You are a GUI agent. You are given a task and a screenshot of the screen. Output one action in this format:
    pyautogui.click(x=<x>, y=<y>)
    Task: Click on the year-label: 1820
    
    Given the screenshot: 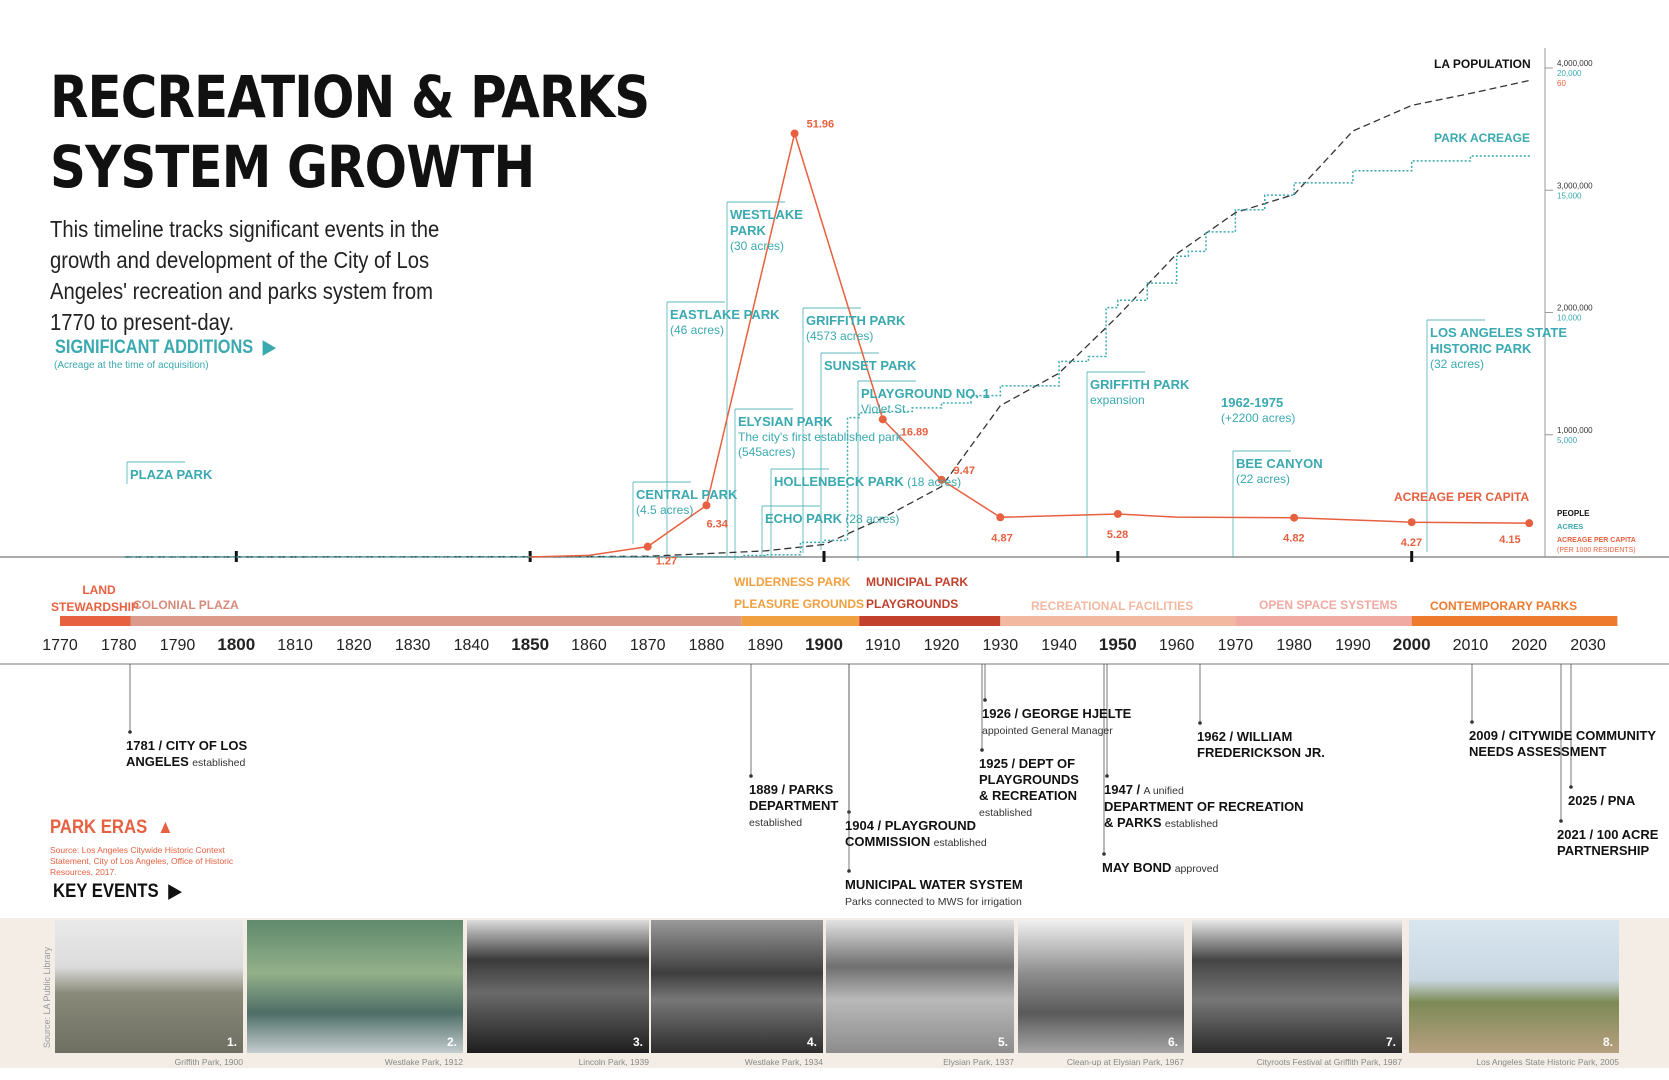 What is the action you would take?
    pyautogui.click(x=354, y=645)
    